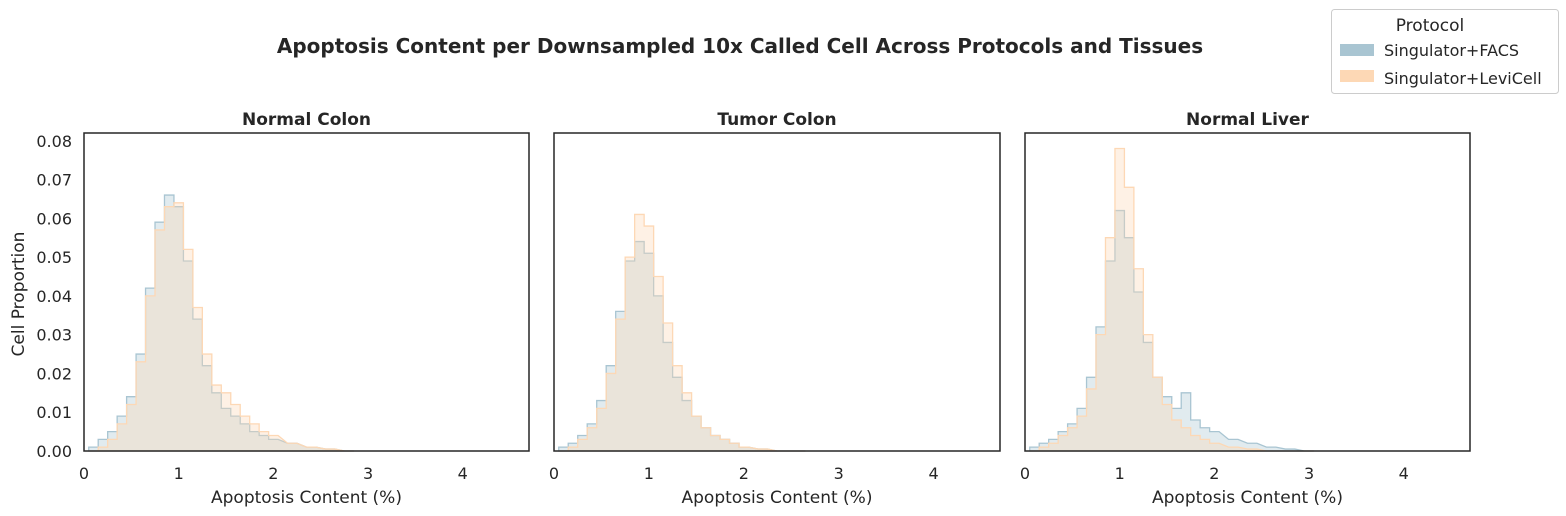 The width and height of the screenshot is (1566, 516). What do you see at coordinates (19, 294) in the screenshot?
I see `y-axis-label: Cell Proportion` at bounding box center [19, 294].